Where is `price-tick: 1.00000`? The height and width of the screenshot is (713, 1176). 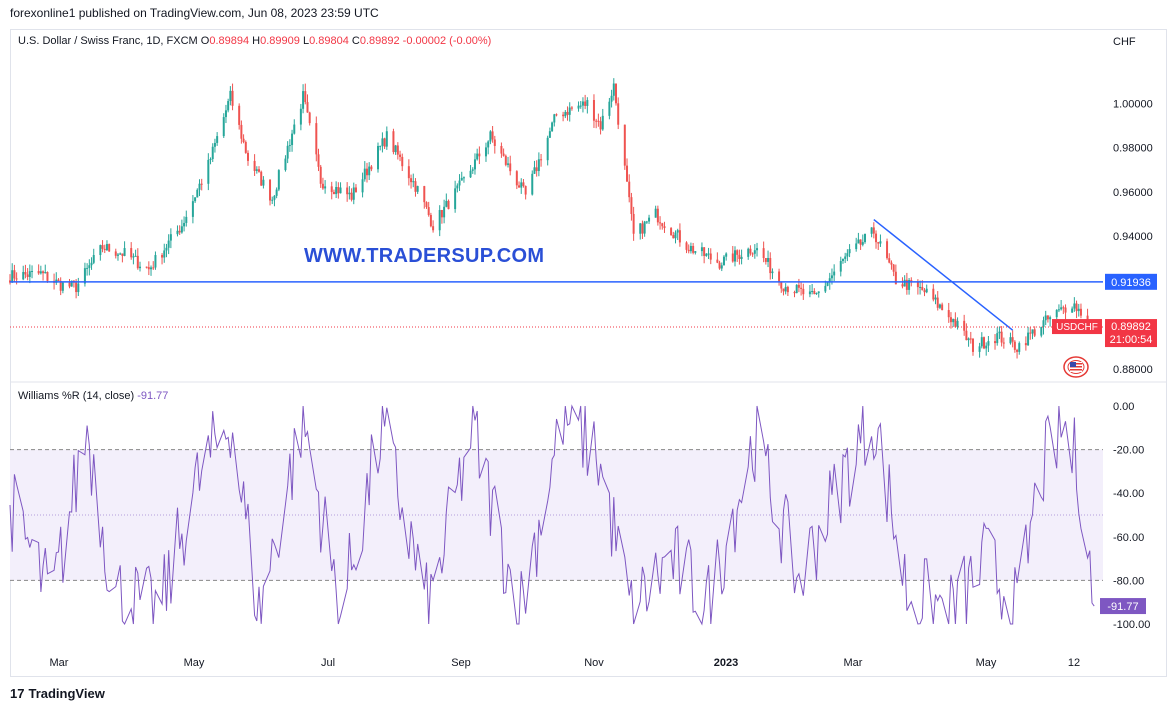 price-tick: 1.00000 is located at coordinates (1133, 104).